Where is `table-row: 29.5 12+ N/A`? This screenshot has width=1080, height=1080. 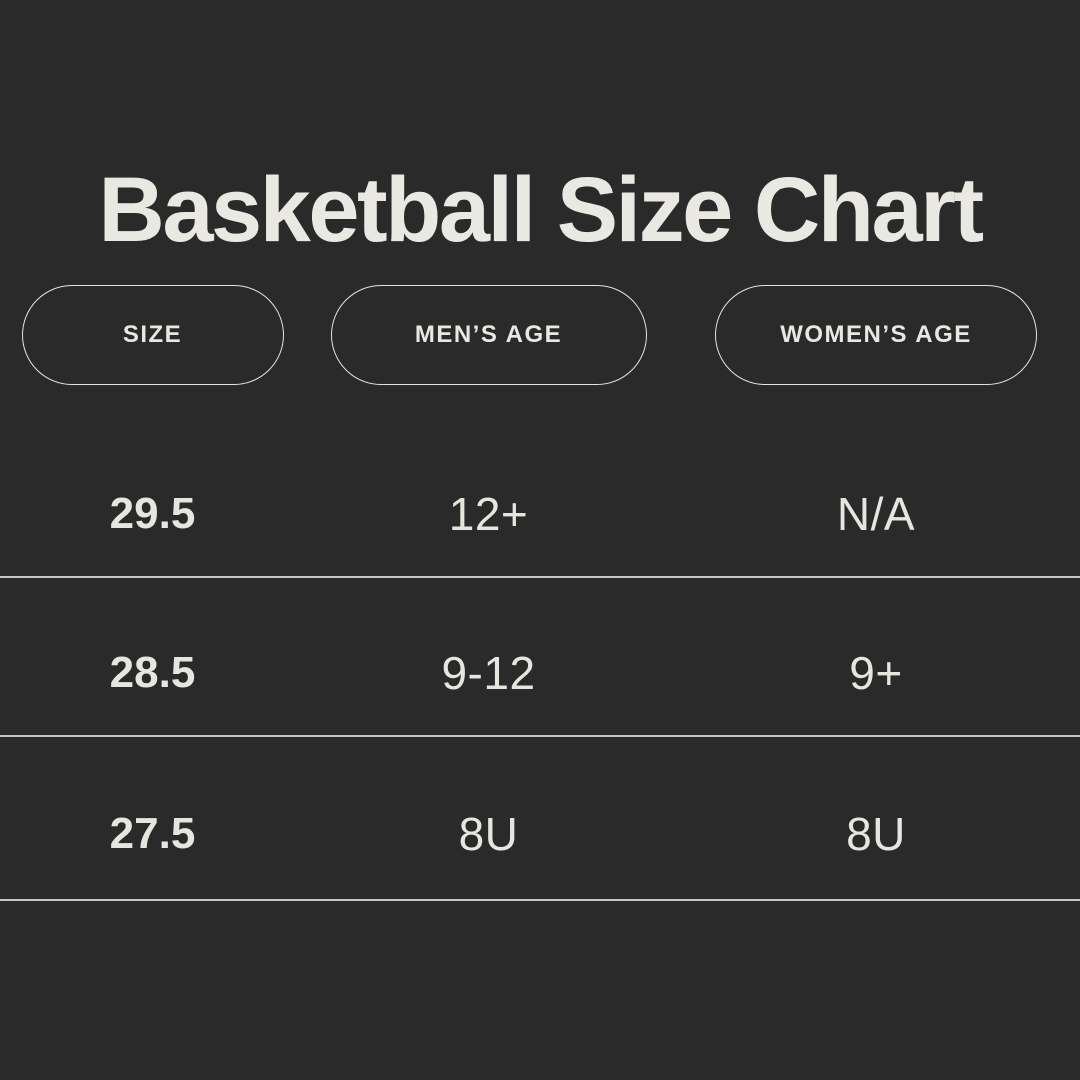 table-row: 29.5 12+ N/A is located at coordinates (540, 498).